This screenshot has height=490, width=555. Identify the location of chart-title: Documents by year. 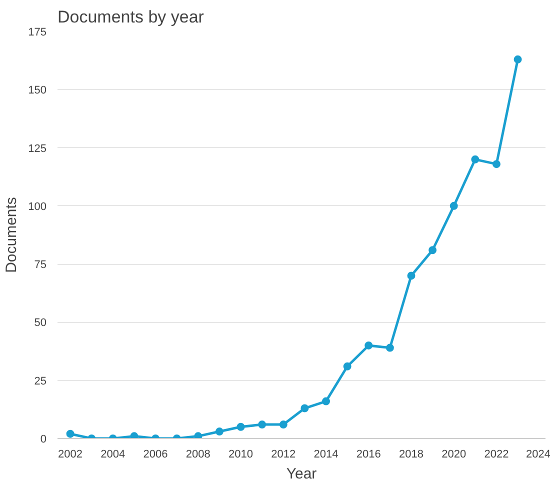
(131, 17).